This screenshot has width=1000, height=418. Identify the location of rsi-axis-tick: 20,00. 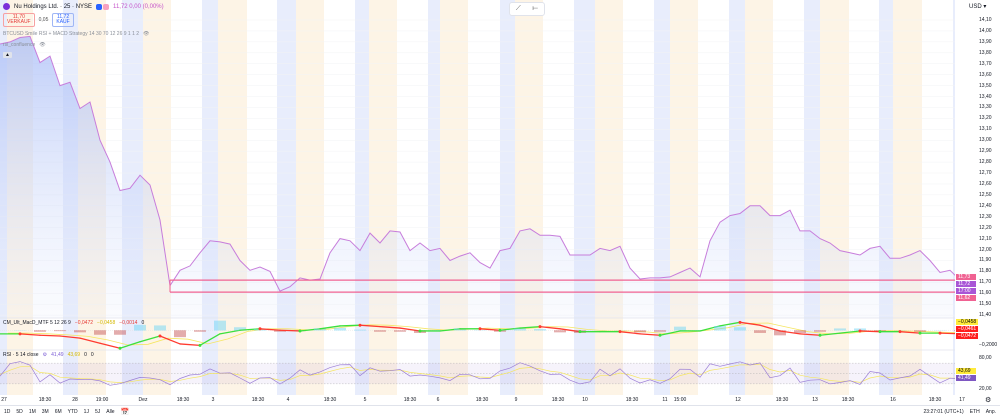
(985, 389).